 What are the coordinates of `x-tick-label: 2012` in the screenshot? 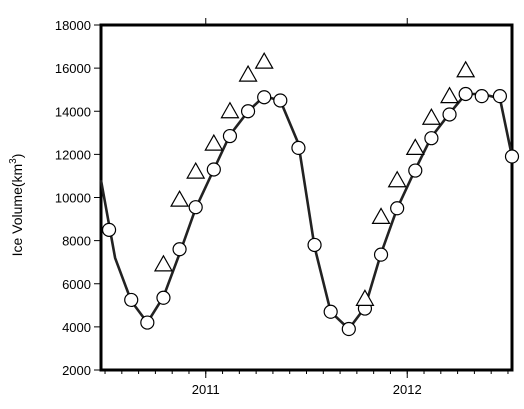 It's located at (407, 389).